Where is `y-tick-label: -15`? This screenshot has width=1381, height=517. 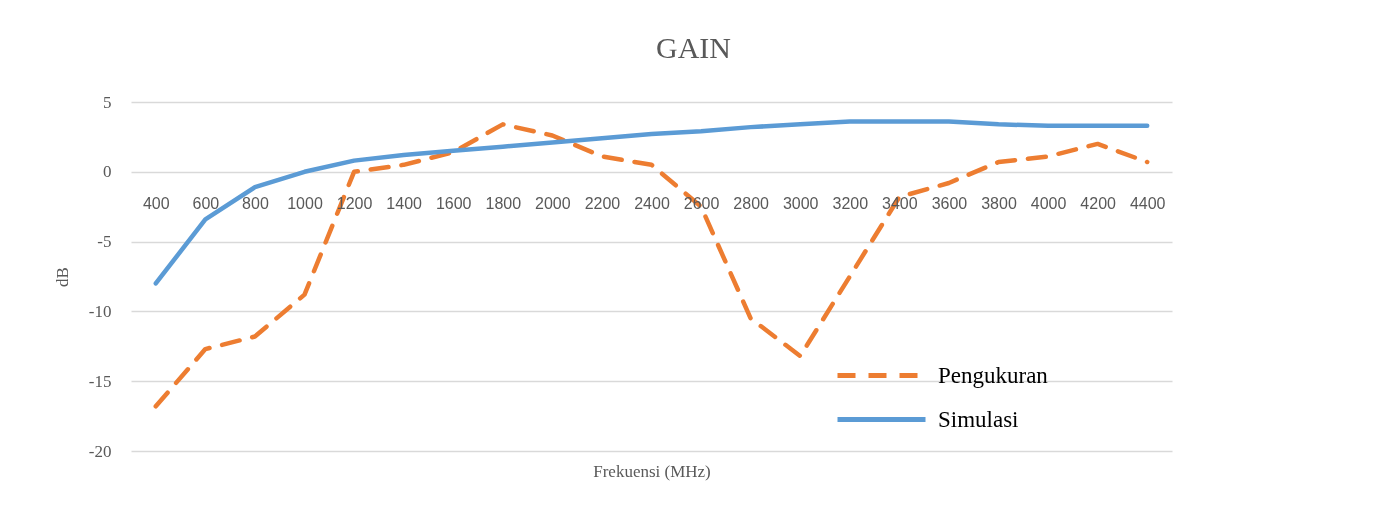
y-tick-label: -15 is located at coordinates (100, 381).